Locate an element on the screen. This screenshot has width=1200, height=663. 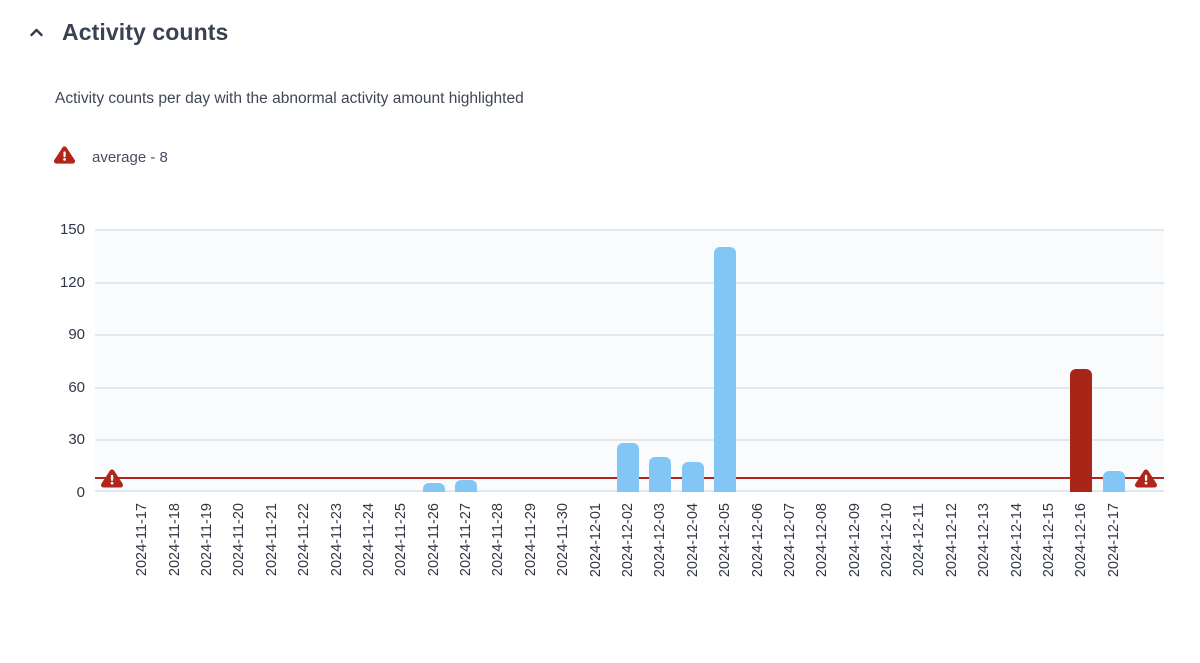
warning-marker-left is located at coordinates (112, 480).